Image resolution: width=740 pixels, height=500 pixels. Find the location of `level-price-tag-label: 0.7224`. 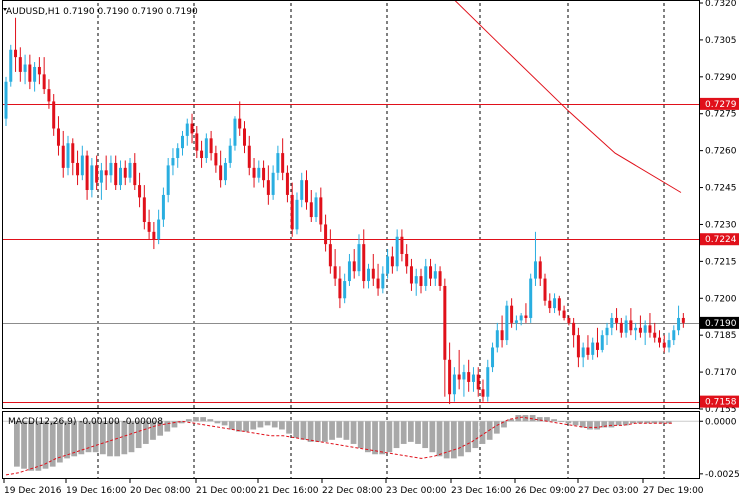

level-price-tag-label: 0.7224 is located at coordinates (721, 240).